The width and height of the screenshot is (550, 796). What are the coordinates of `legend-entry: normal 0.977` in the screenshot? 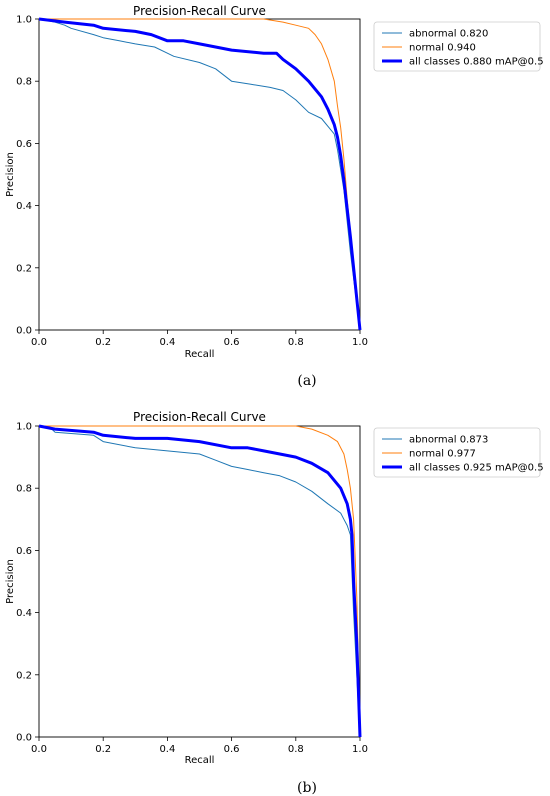 It's located at (442, 454).